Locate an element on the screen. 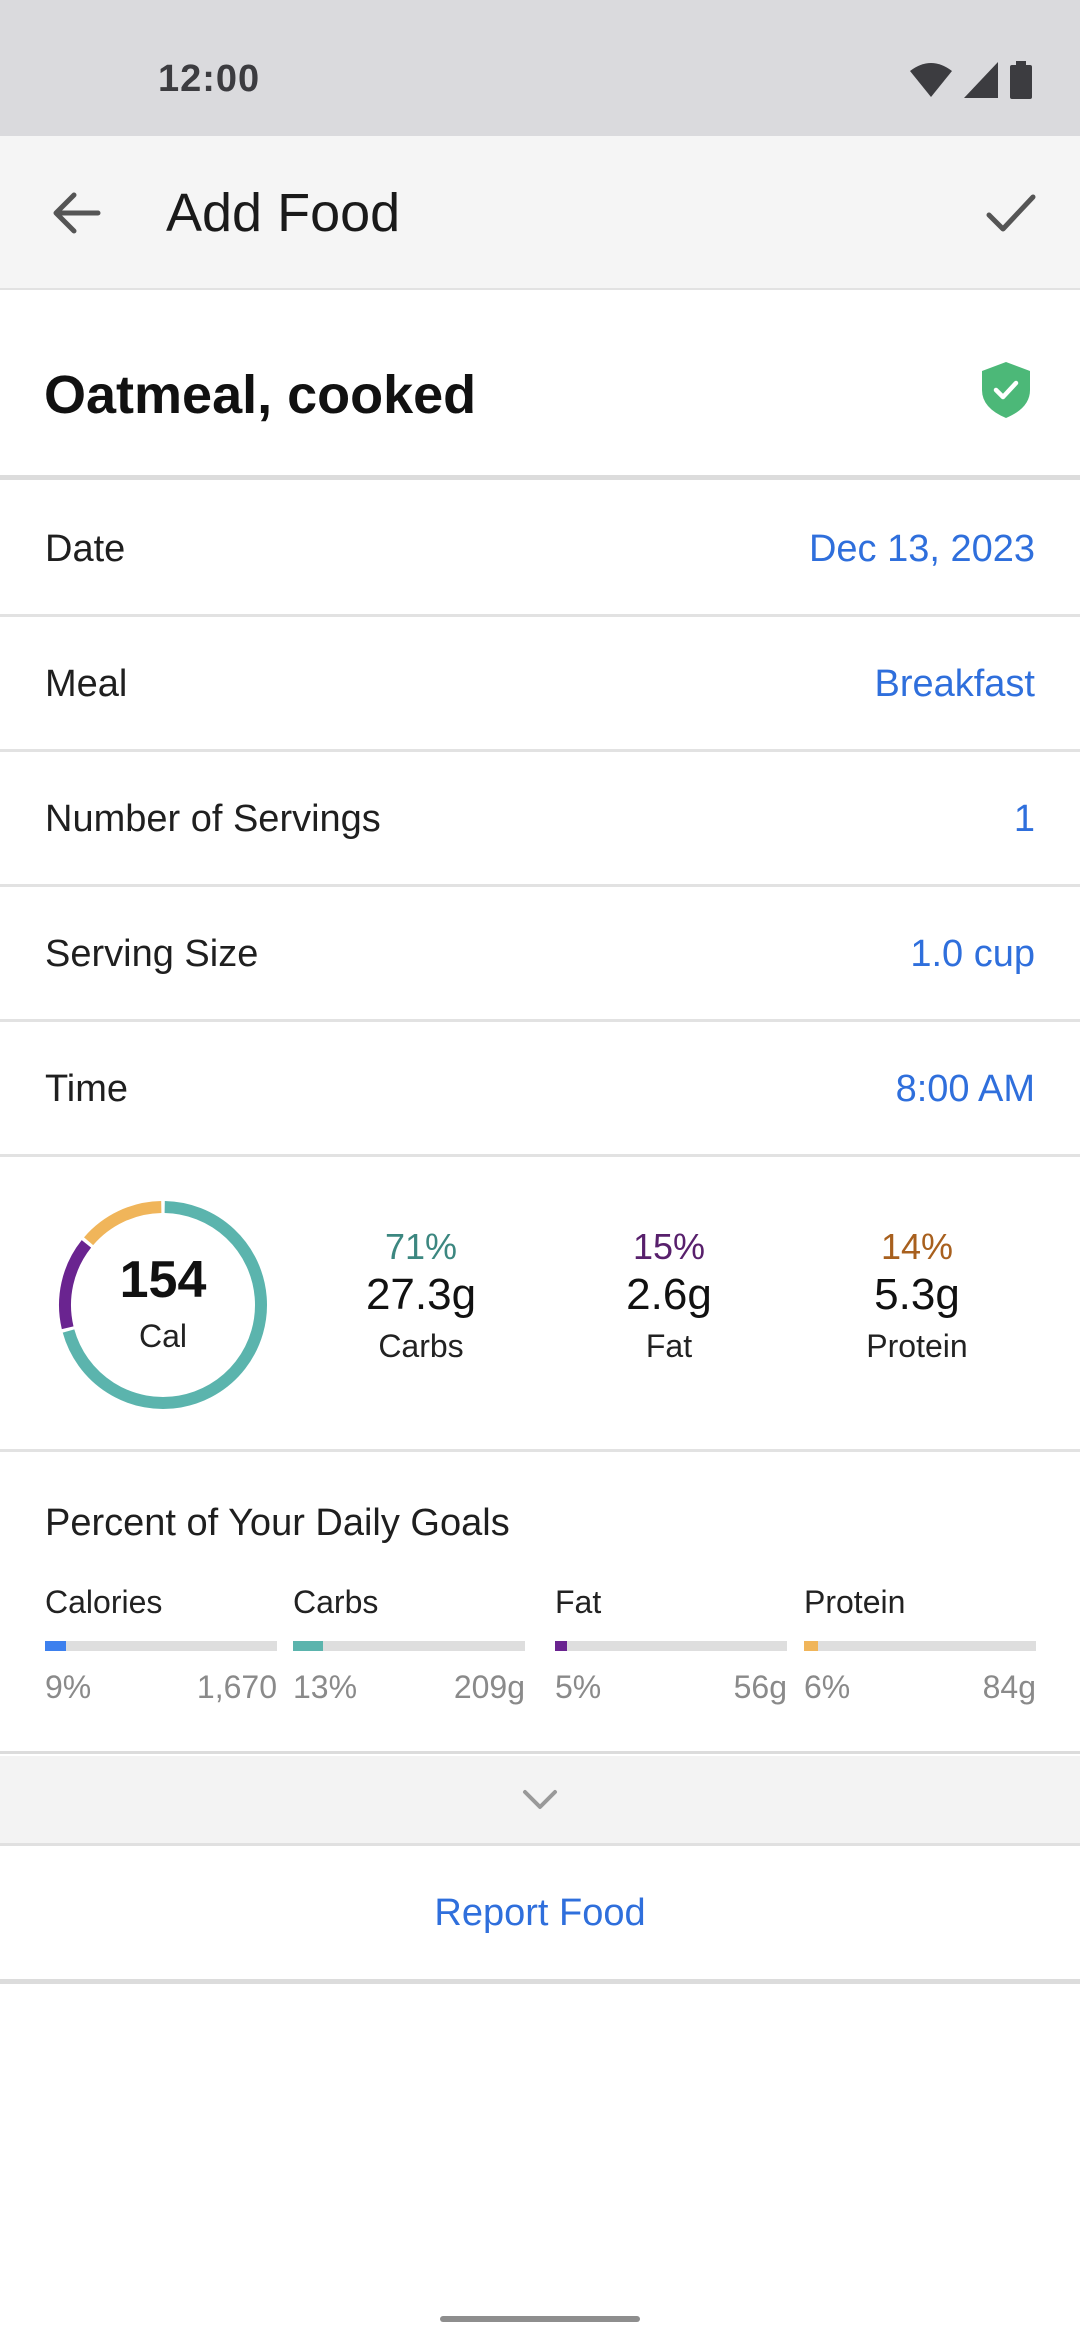 The width and height of the screenshot is (1080, 2340). row-serving-size: Serving Size 1.0 cup is located at coordinates (540, 954).